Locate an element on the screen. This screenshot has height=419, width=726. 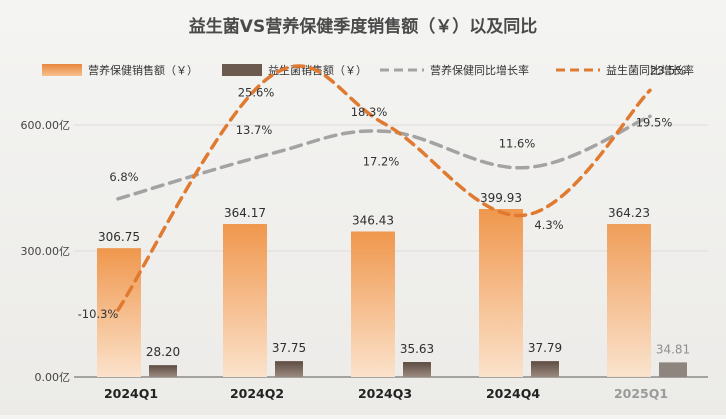
y-tick-label: 0.00亿 is located at coordinates (53, 377).